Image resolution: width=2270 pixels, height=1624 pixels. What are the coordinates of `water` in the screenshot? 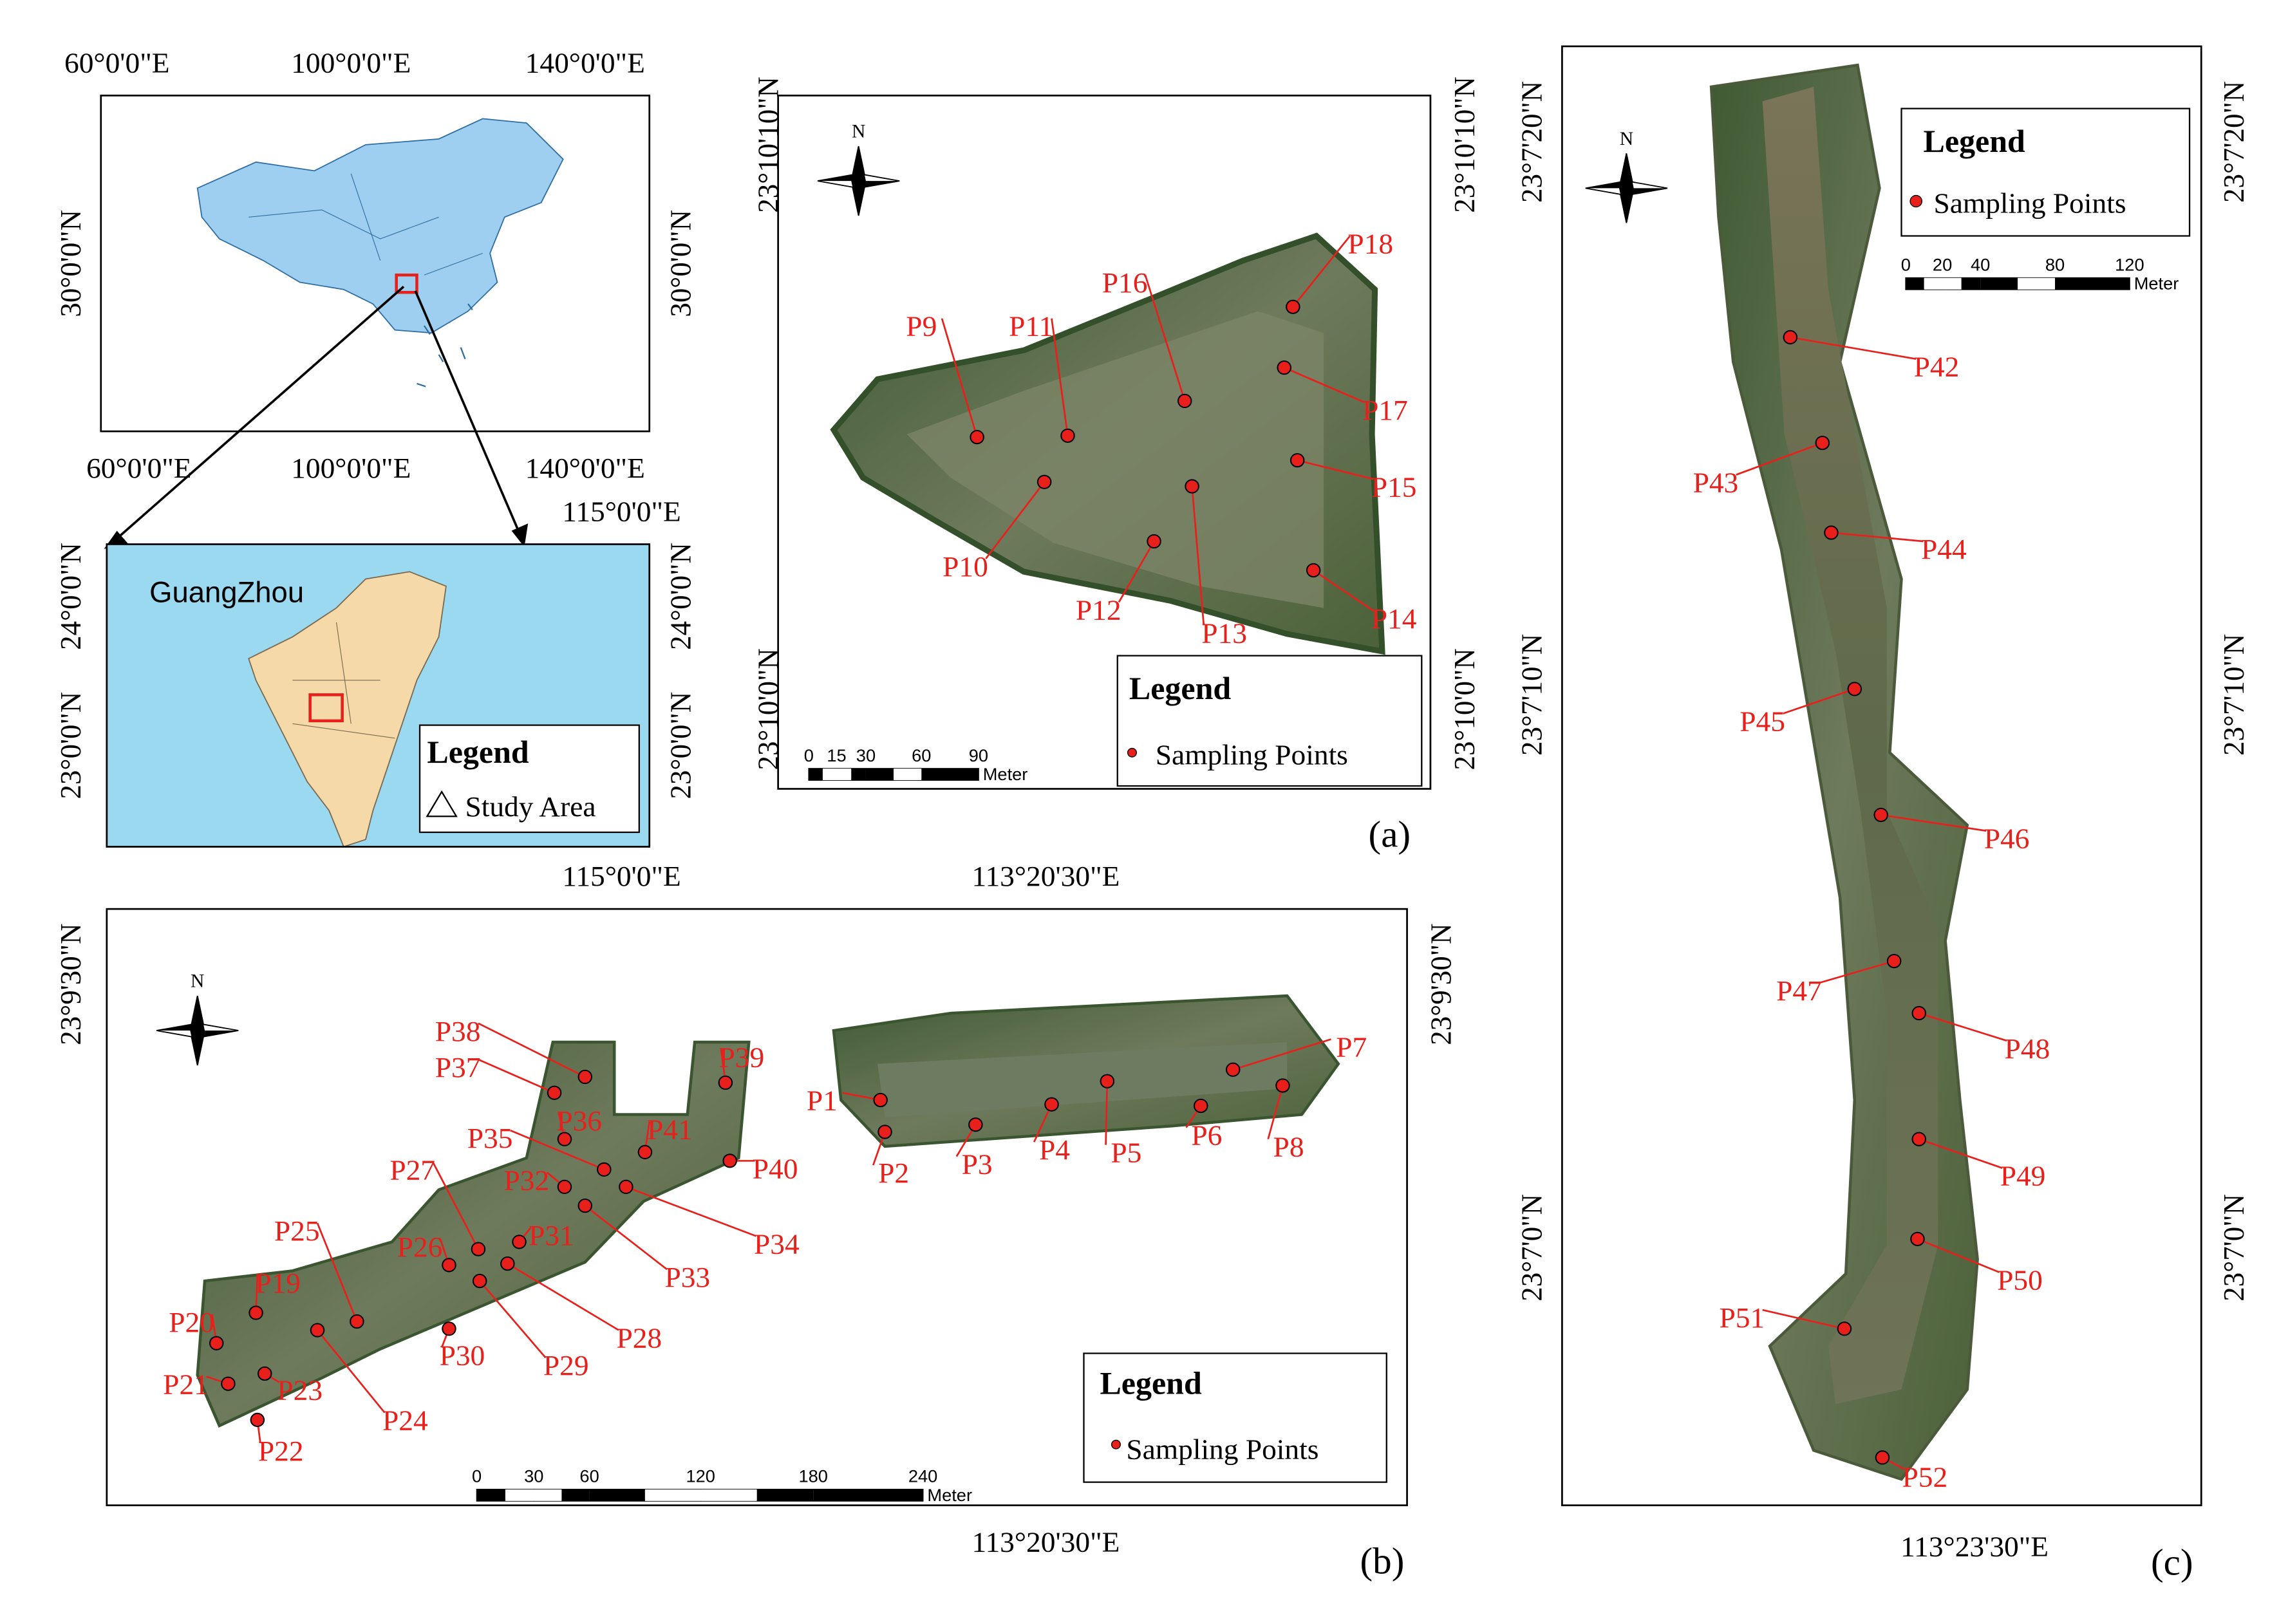 It's located at (1115, 459).